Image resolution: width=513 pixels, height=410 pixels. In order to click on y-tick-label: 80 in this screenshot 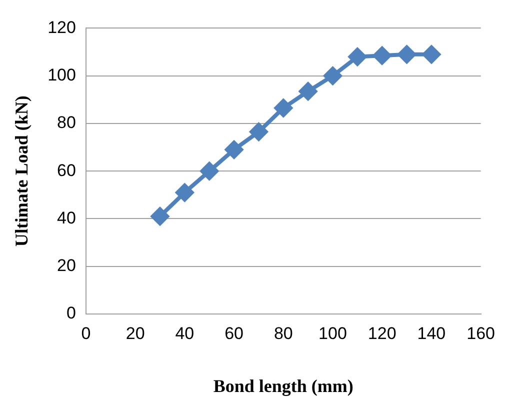, I will do `click(66, 122)`.